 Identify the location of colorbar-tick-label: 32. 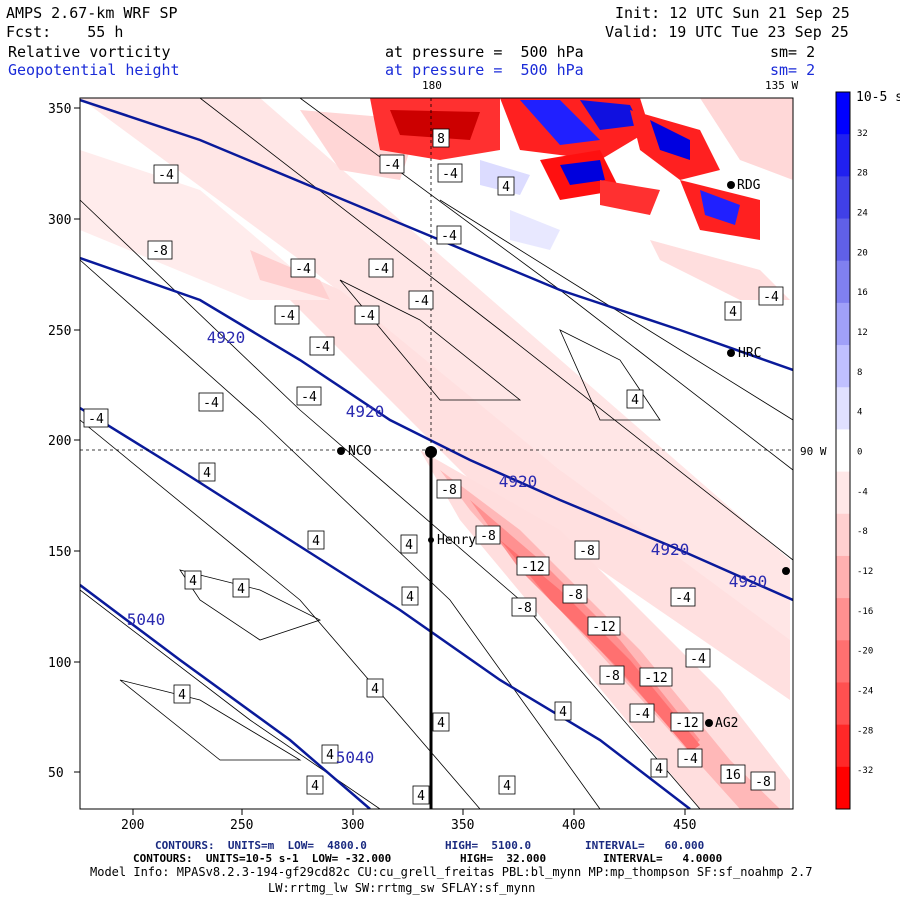
(862, 134).